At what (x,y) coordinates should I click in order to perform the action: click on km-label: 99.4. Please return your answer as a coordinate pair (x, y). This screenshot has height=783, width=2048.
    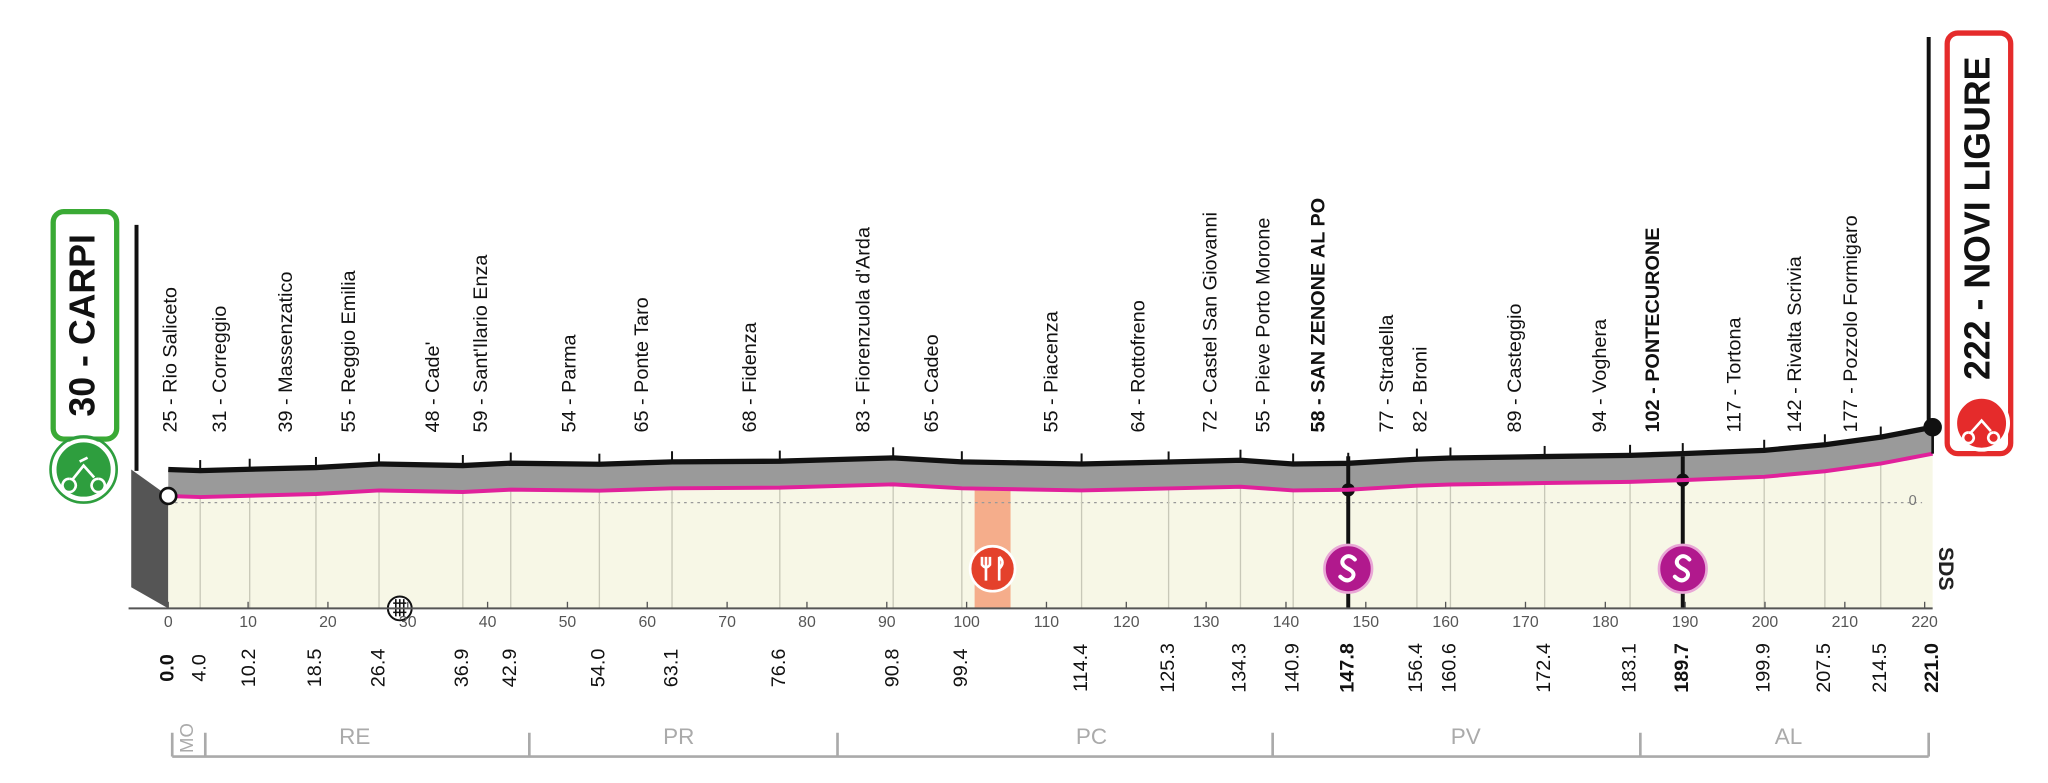
    Looking at the image, I should click on (961, 668).